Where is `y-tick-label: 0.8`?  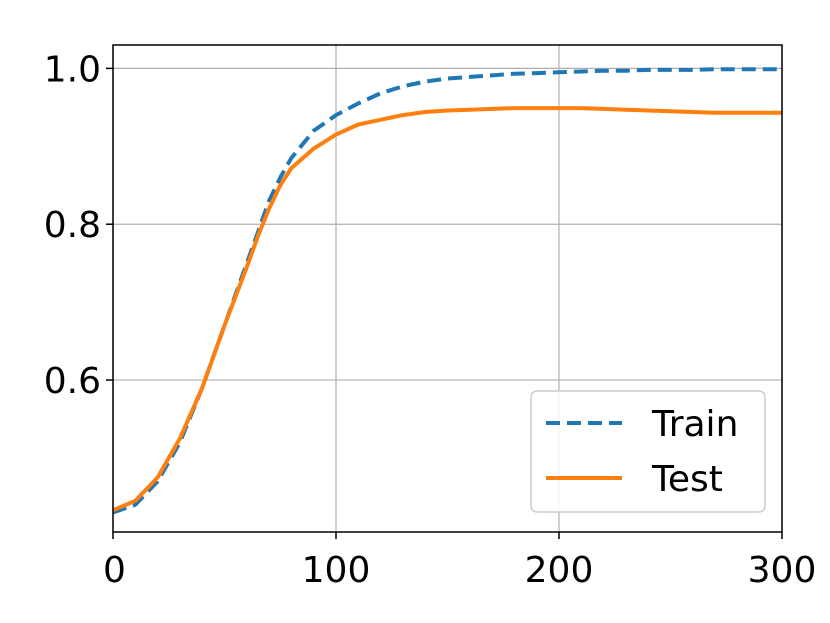
y-tick-label: 0.8 is located at coordinates (72, 225).